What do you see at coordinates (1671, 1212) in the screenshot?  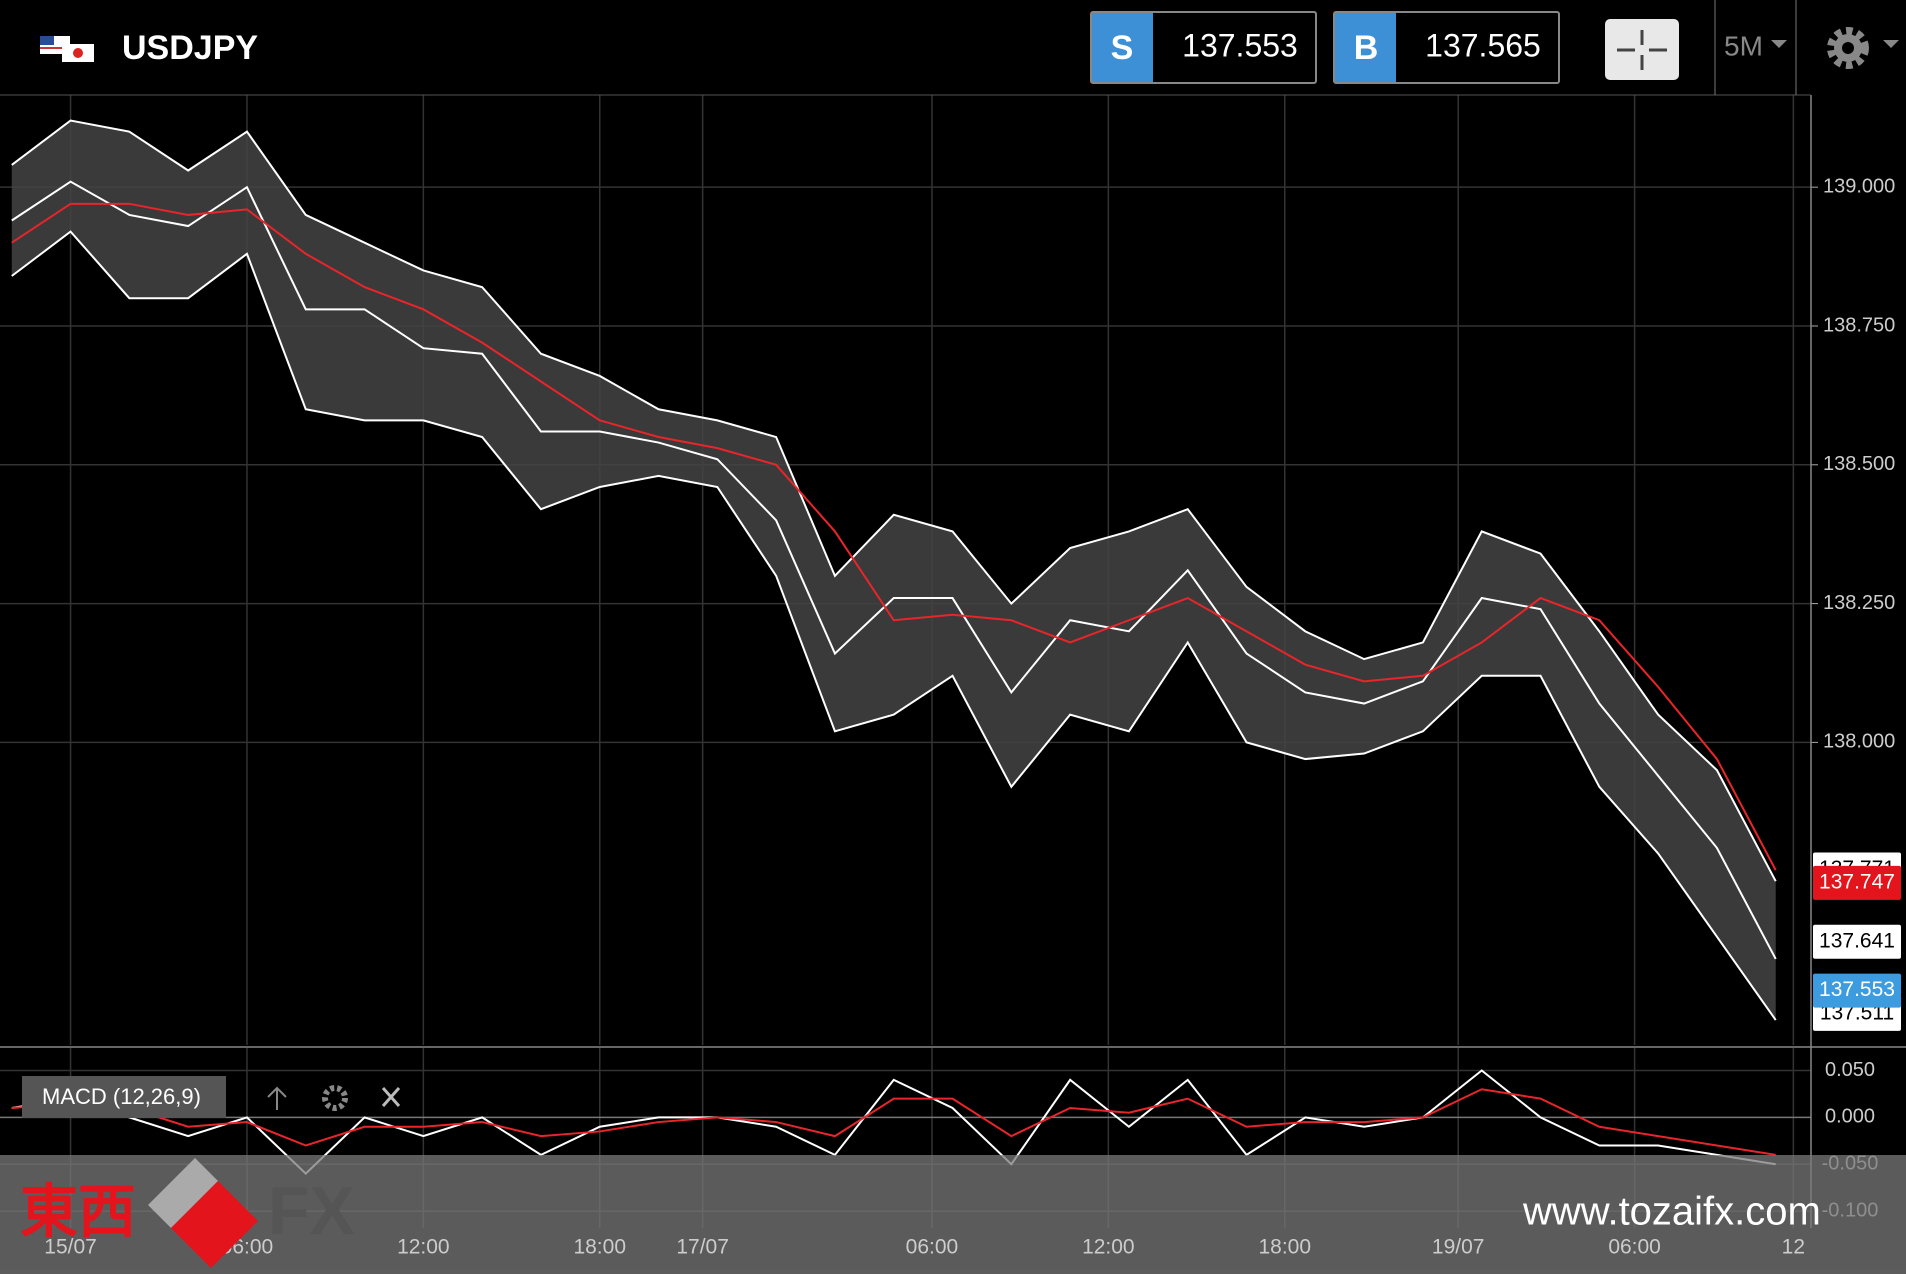 I see `website: www.tozaifx.com` at bounding box center [1671, 1212].